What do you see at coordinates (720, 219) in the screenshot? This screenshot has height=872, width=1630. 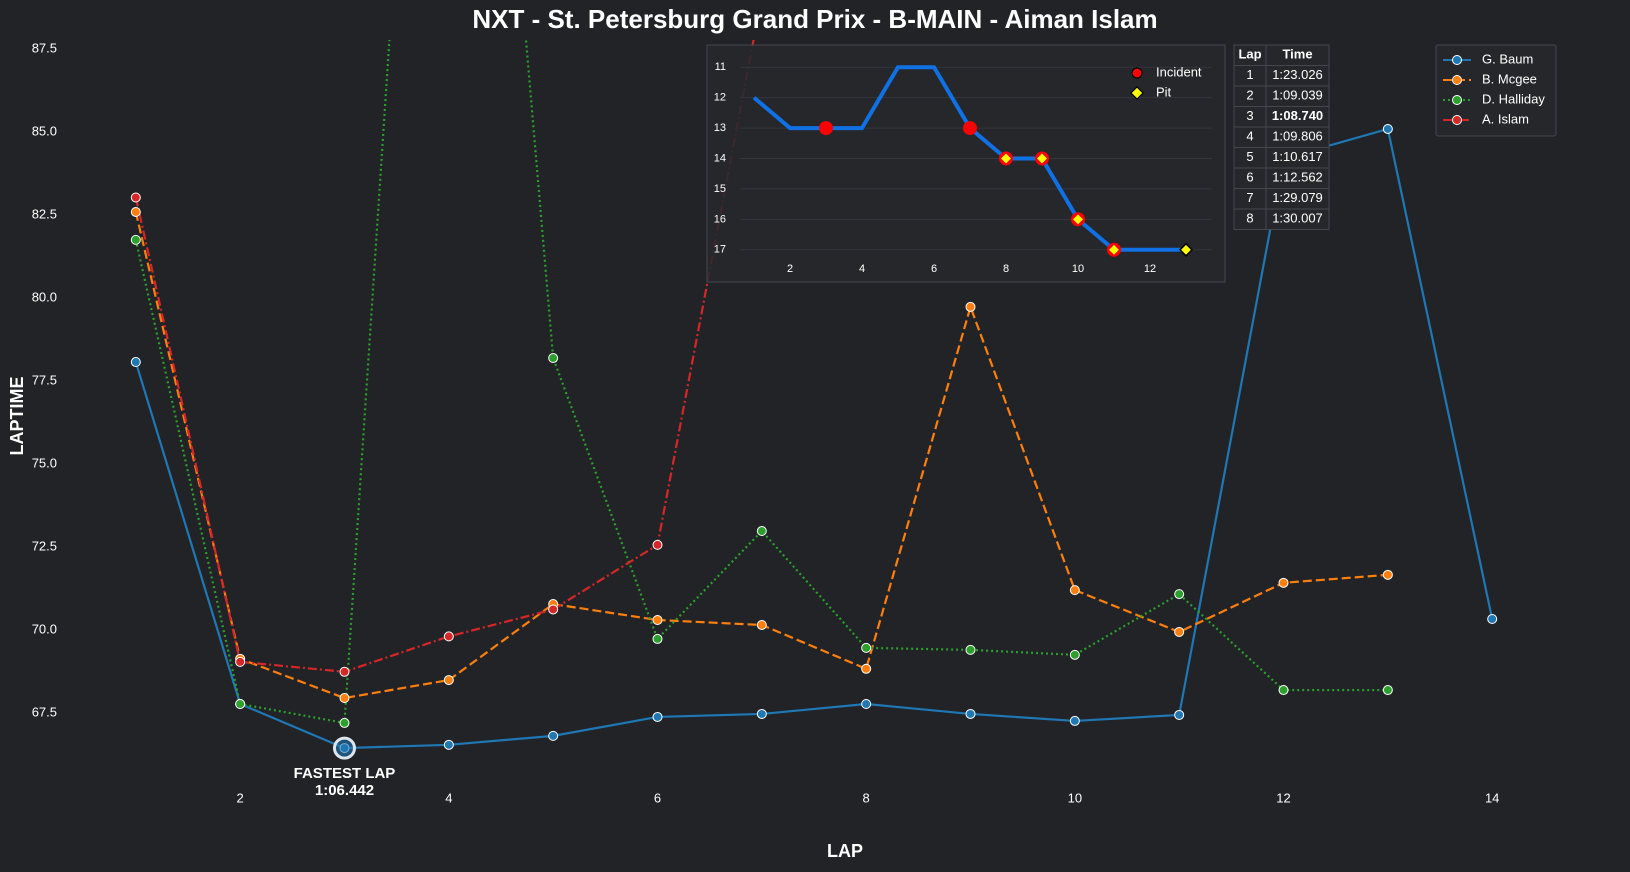 I see `inset-y-tick-label: 16` at bounding box center [720, 219].